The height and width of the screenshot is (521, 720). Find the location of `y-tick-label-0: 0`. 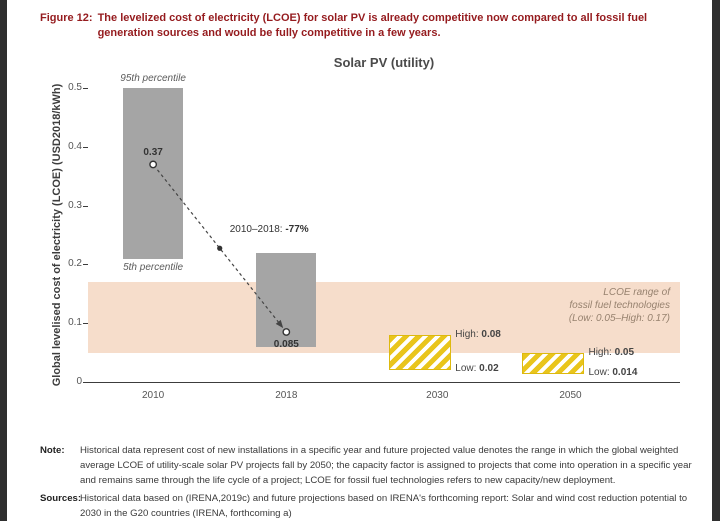

y-tick-label-0: 0 is located at coordinates (79, 381).